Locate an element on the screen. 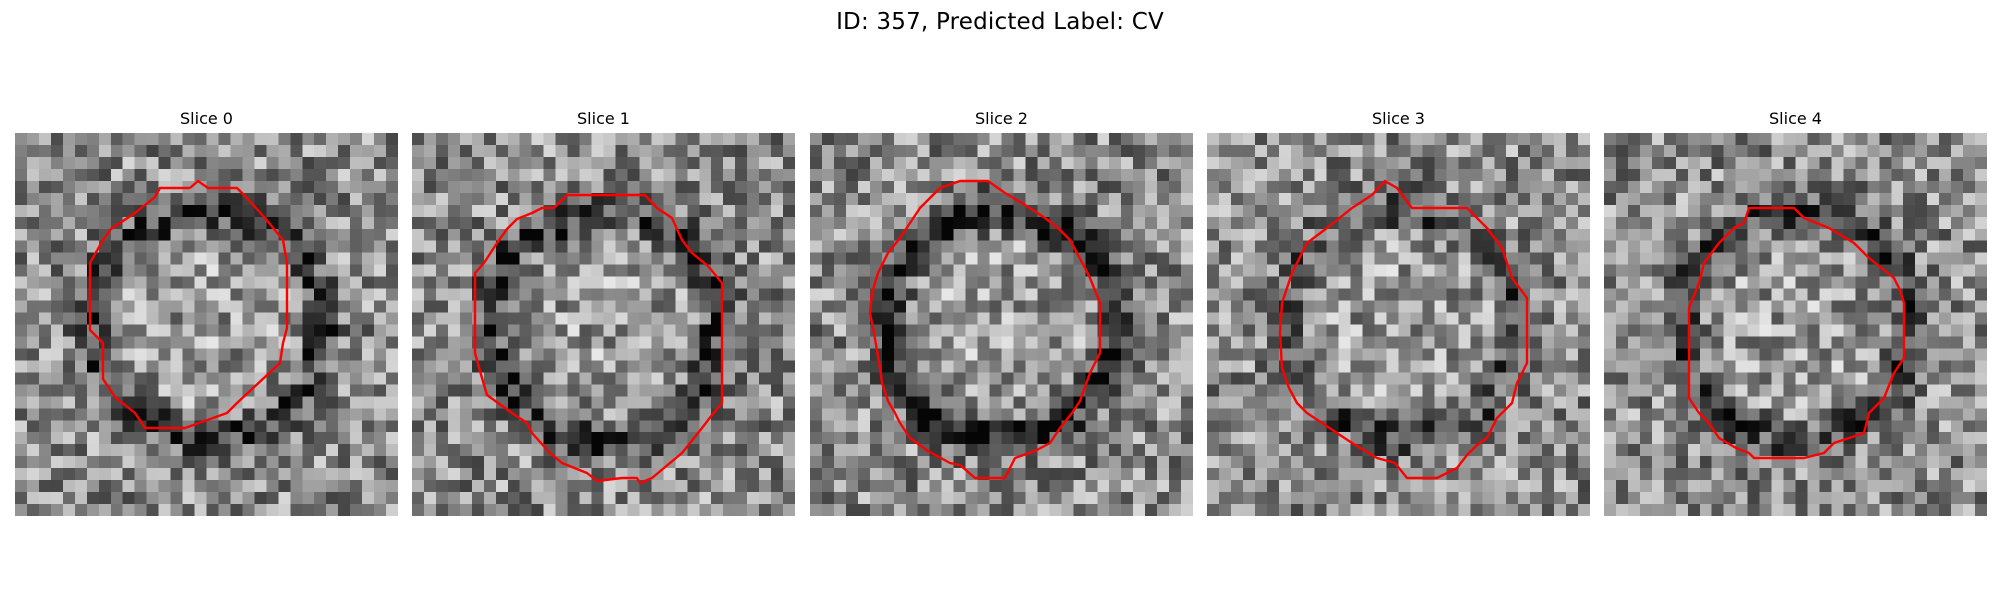  slice-title-4: Slice 4 is located at coordinates (1795, 118).